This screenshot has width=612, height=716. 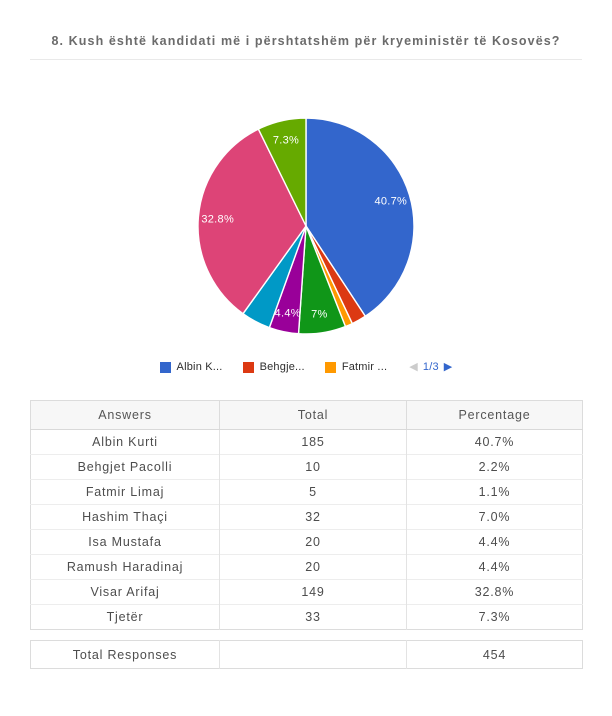 I want to click on pie-slice-label: 40.7%, so click(x=390, y=202).